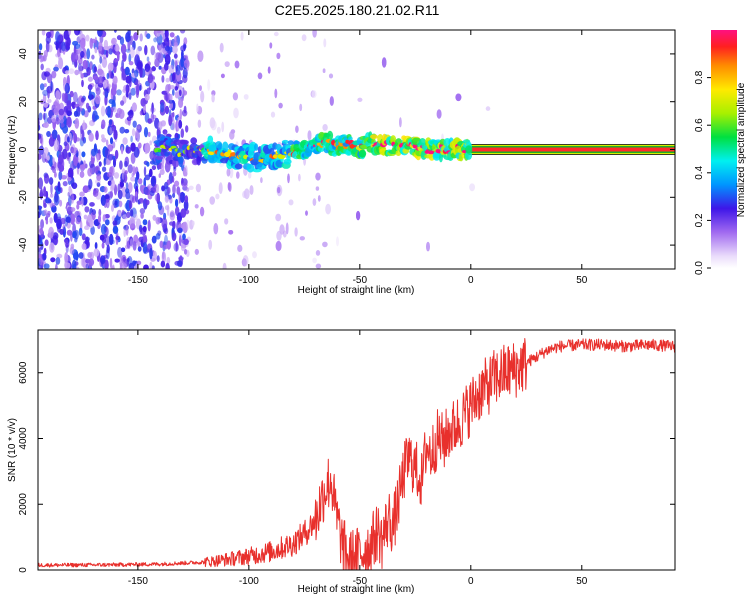 The width and height of the screenshot is (750, 600). Describe the element at coordinates (23, 504) in the screenshot. I see `y-tick-label: 2000` at that location.